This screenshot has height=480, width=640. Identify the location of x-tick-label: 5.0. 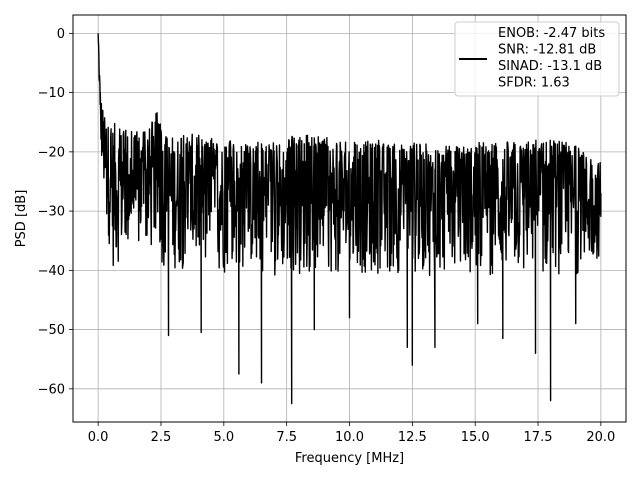
(223, 437).